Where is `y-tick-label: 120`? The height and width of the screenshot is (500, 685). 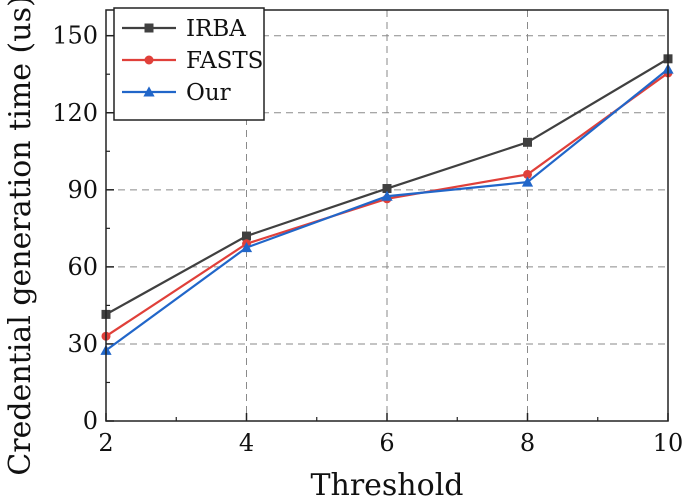 y-tick-label: 120 is located at coordinates (75, 113).